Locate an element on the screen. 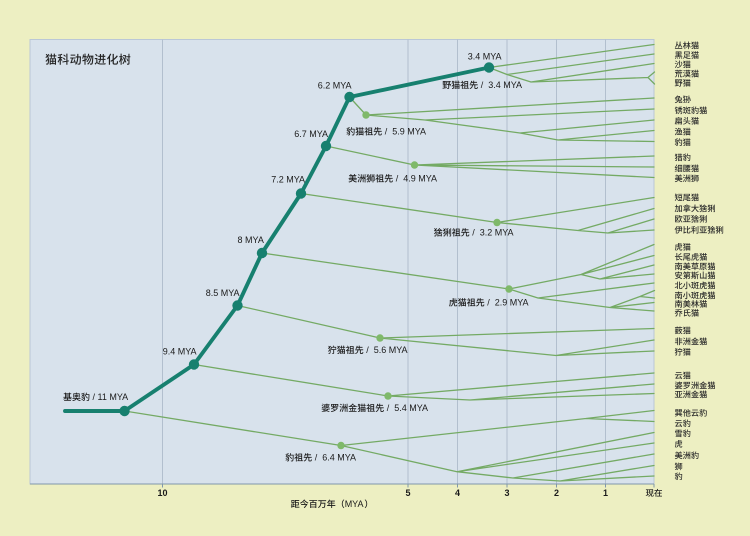 This screenshot has height=536, width=750. svg-text: 5 is located at coordinates (408, 493).